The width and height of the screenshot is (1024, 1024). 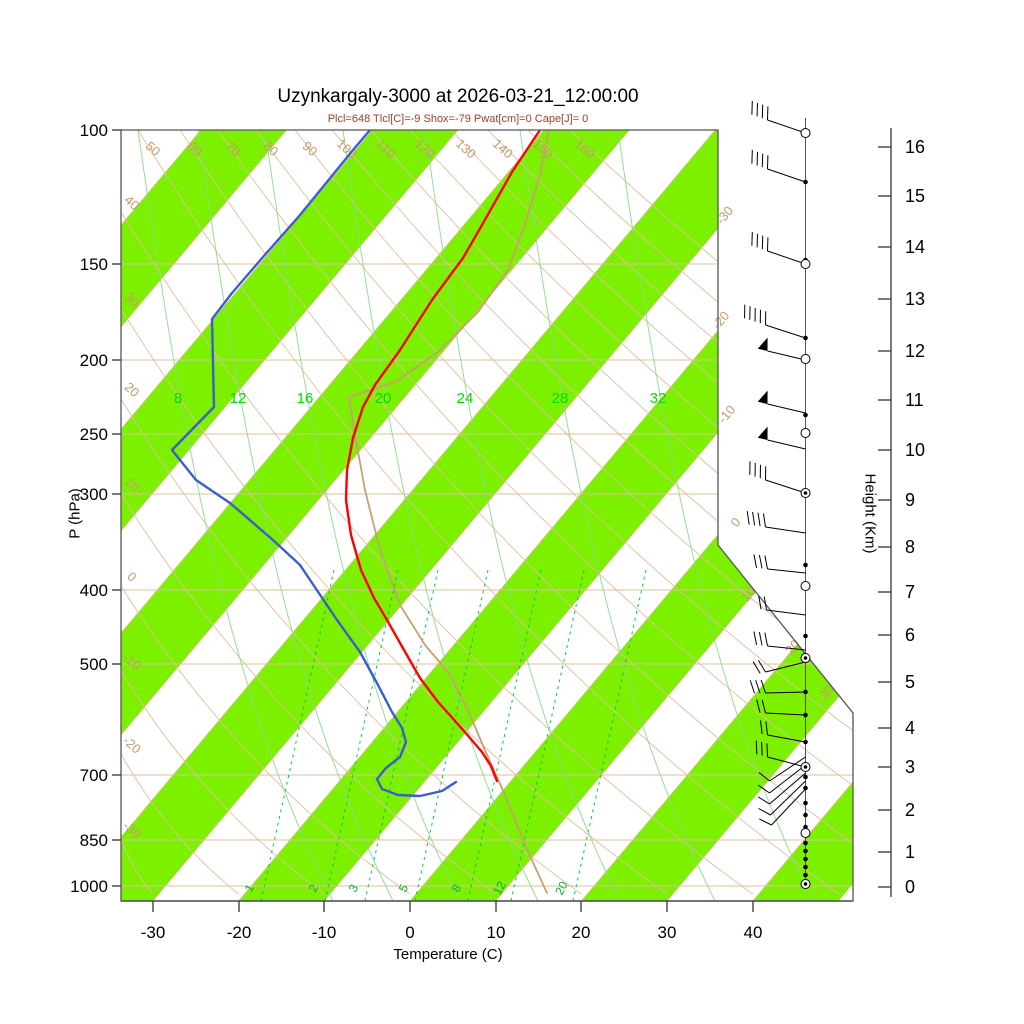 What do you see at coordinates (94, 434) in the screenshot?
I see `svg-text: 250` at bounding box center [94, 434].